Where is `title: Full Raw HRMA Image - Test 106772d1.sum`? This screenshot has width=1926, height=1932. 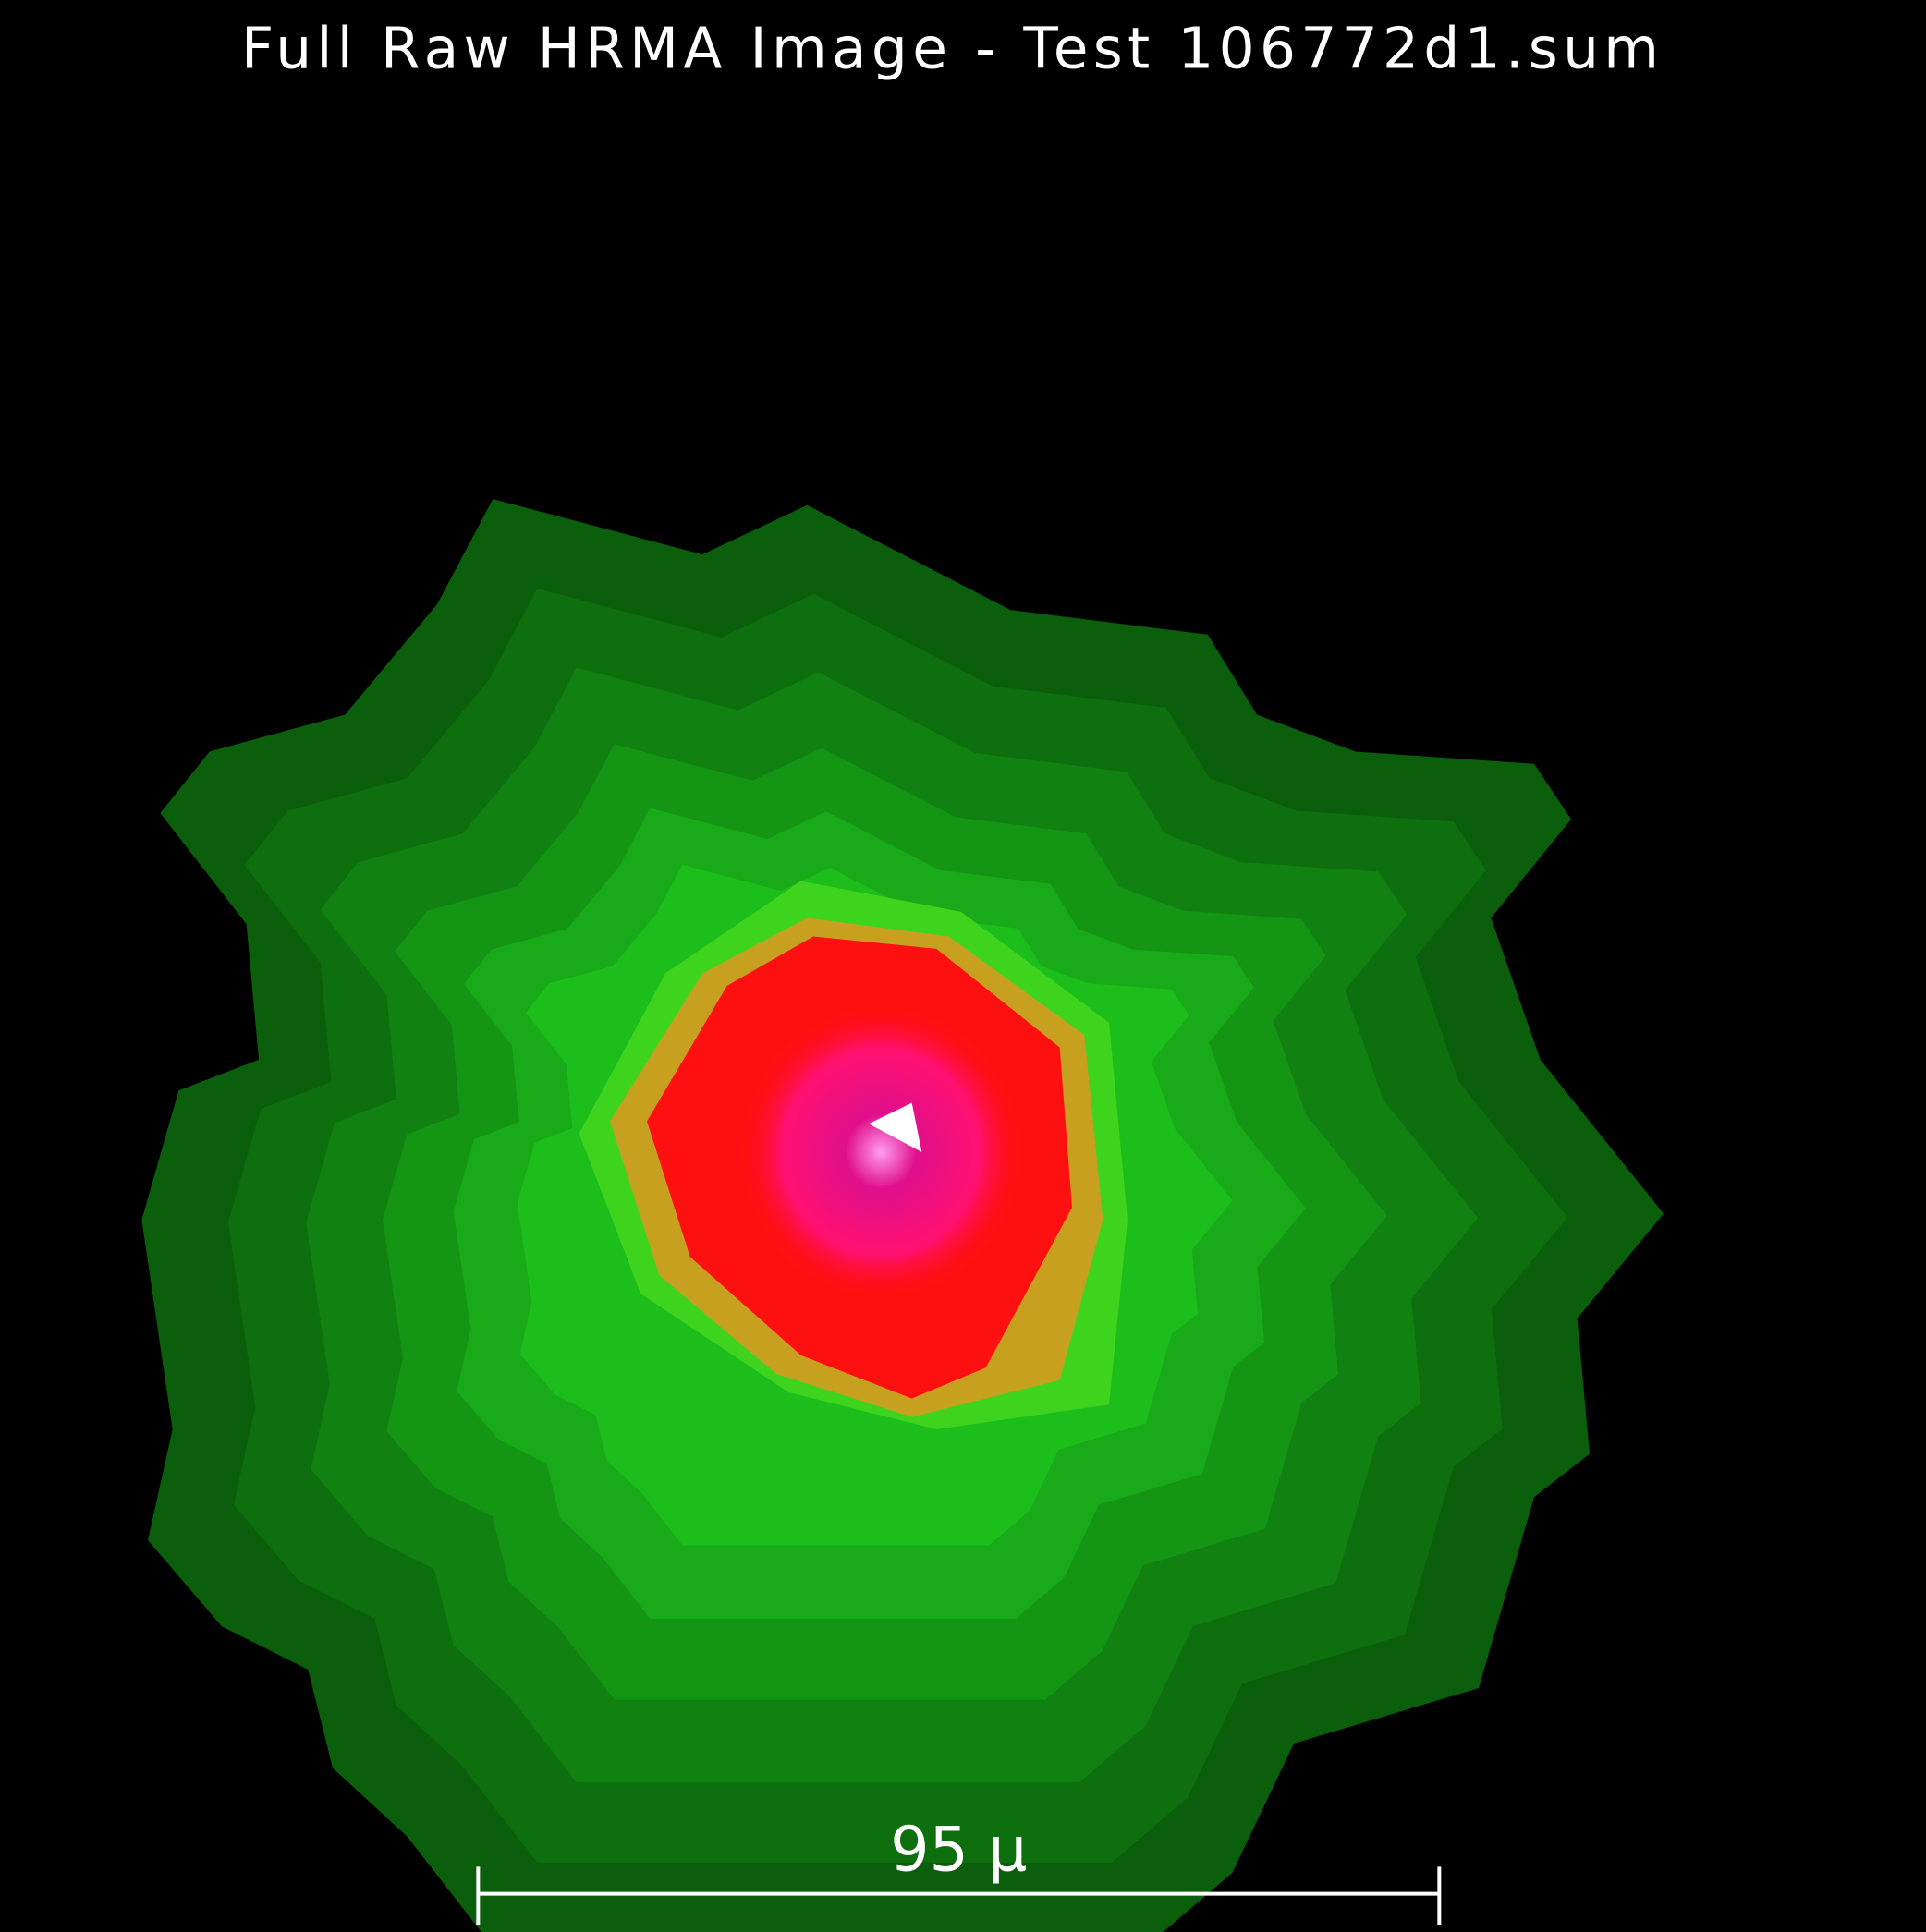 title: Full Raw HRMA Image - Test 106772d1.sum is located at coordinates (952, 48).